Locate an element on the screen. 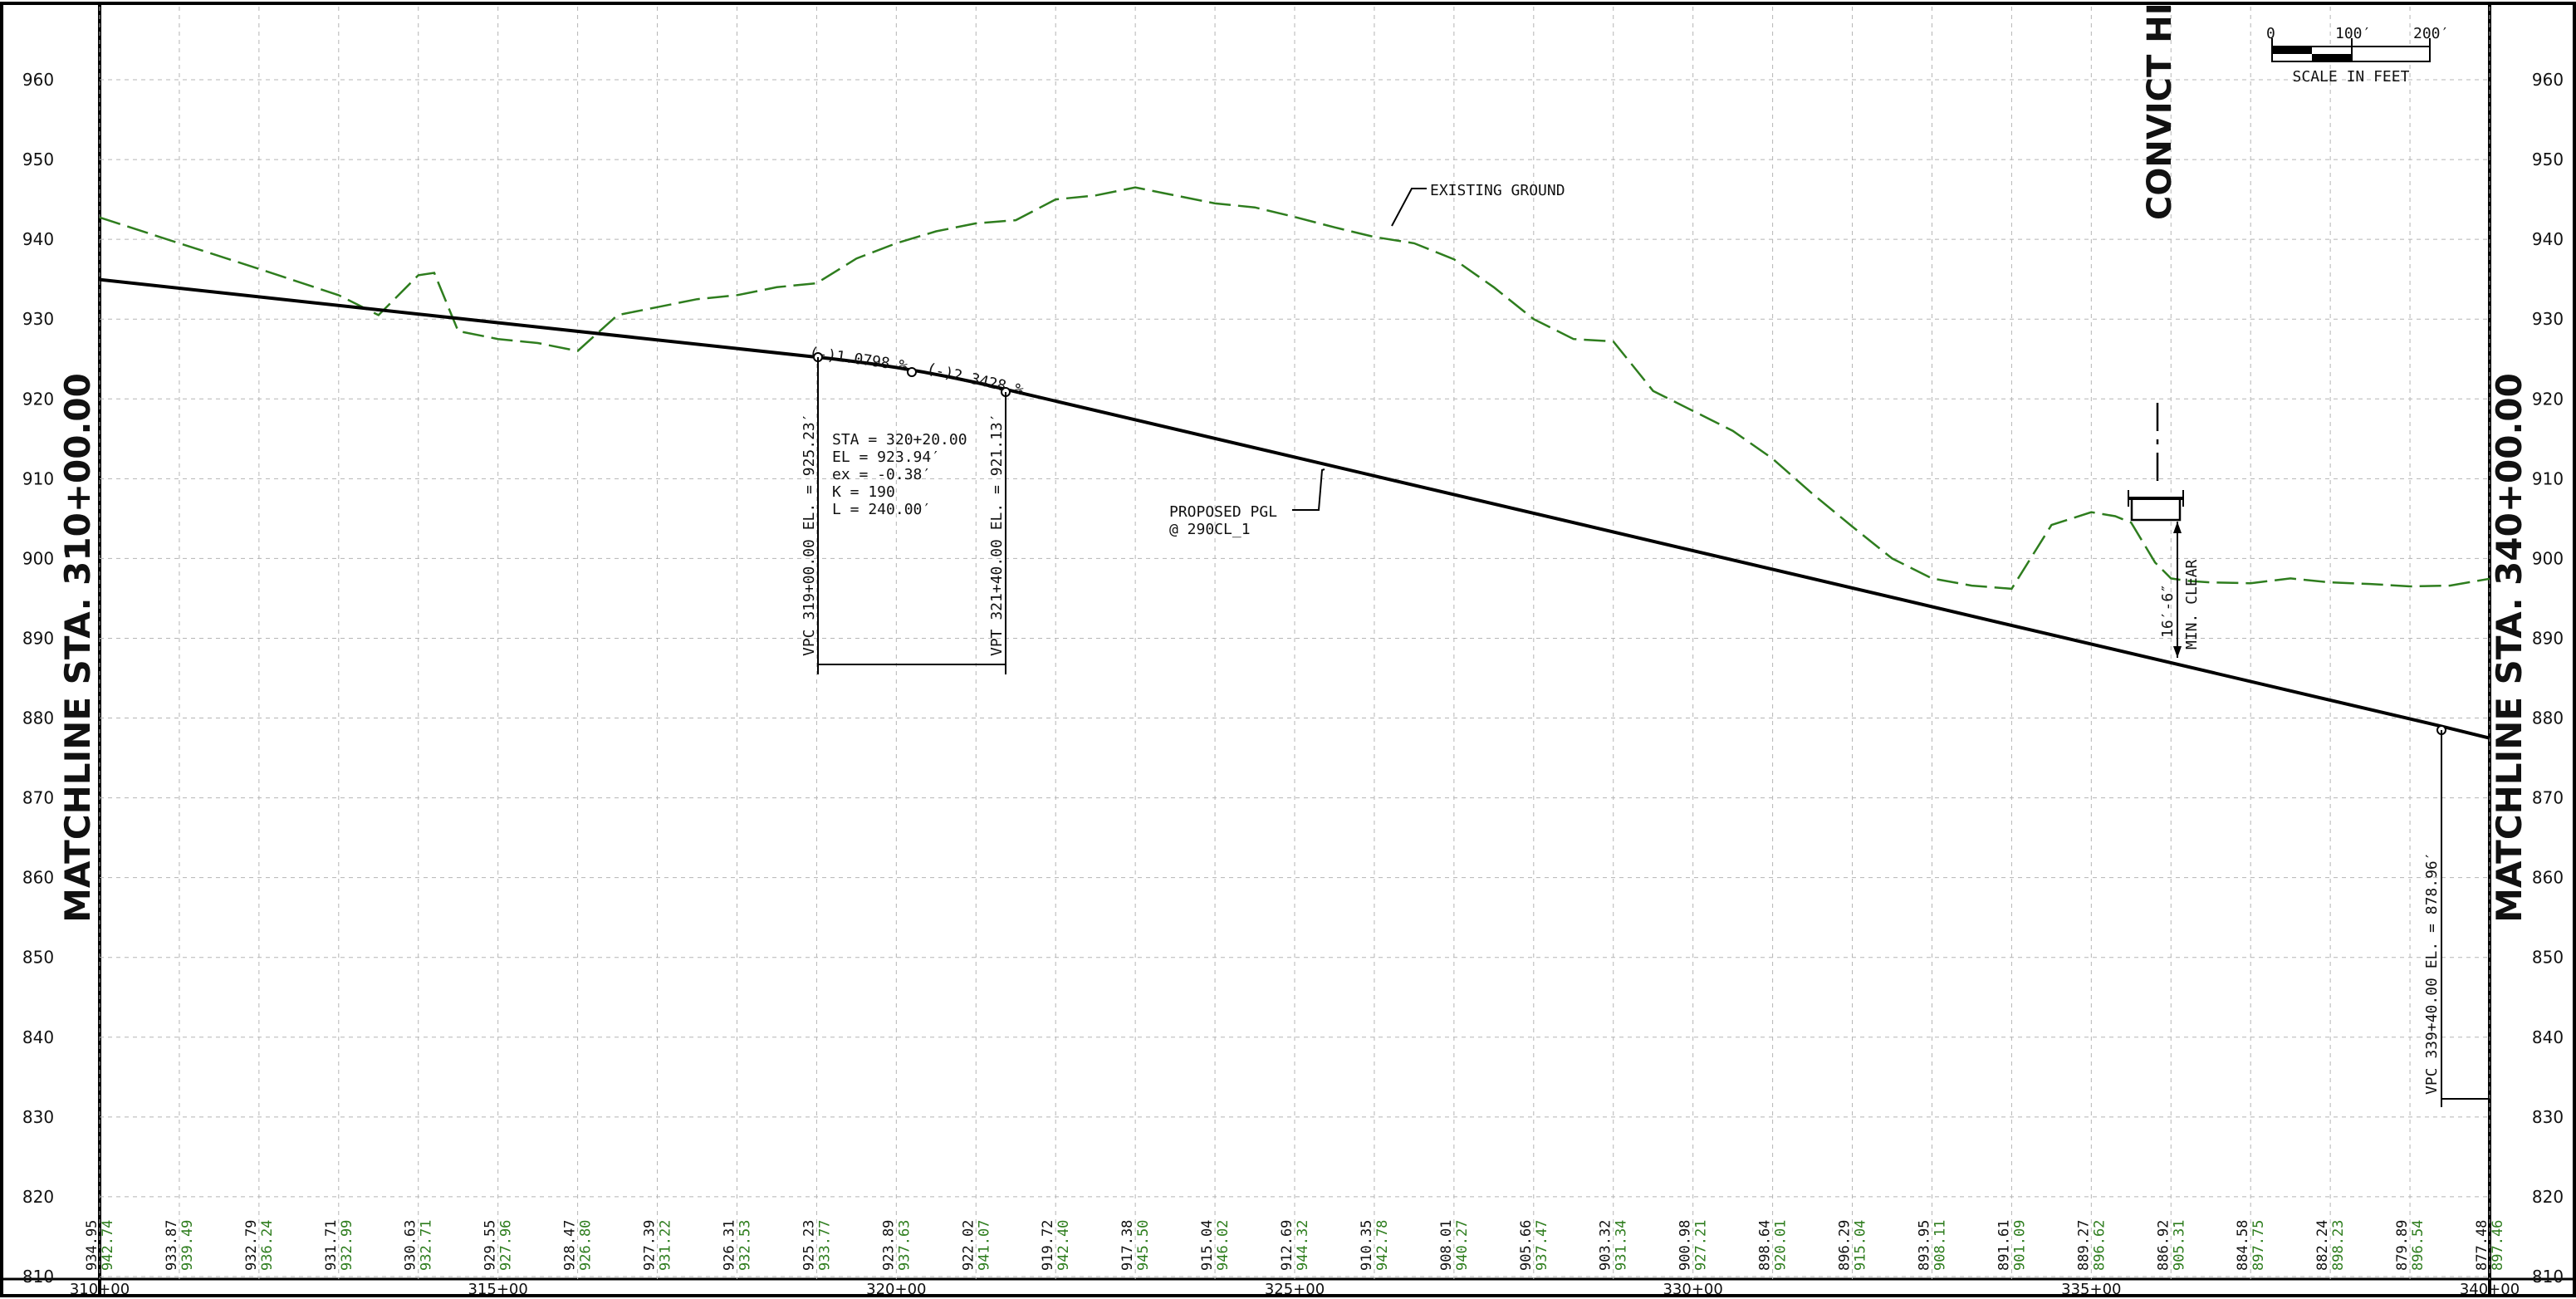 Image resolution: width=2576 pixels, height=1299 pixels. station-tick-label: 340+00 is located at coordinates (2490, 1289).